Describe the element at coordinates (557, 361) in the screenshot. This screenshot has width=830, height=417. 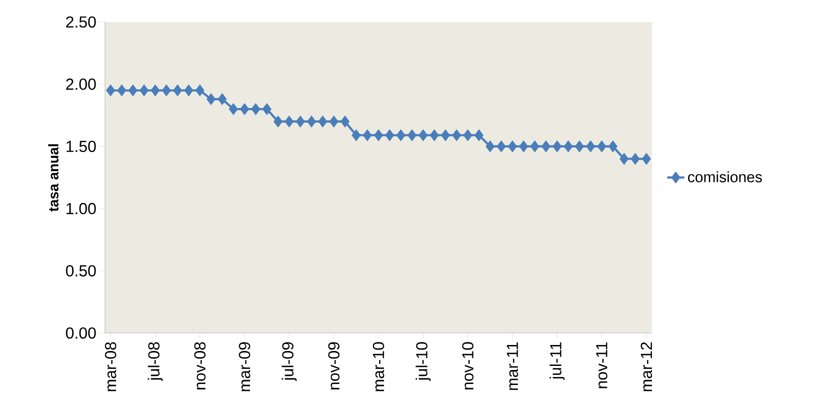
I see `x-tick-label: jul-11` at that location.